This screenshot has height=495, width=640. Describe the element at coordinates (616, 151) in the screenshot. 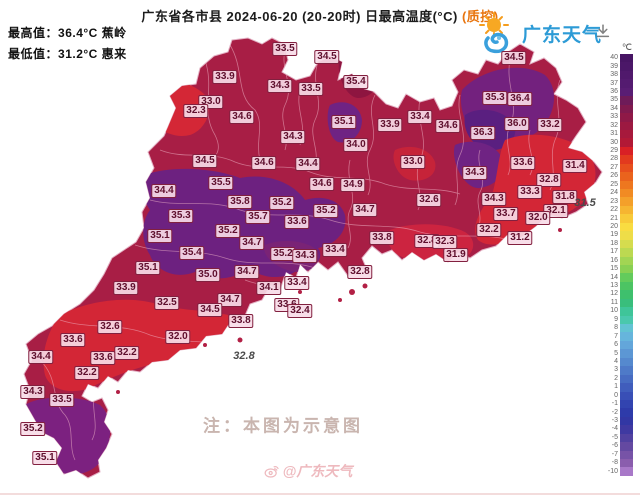

I see `scale-tick: 29` at that location.